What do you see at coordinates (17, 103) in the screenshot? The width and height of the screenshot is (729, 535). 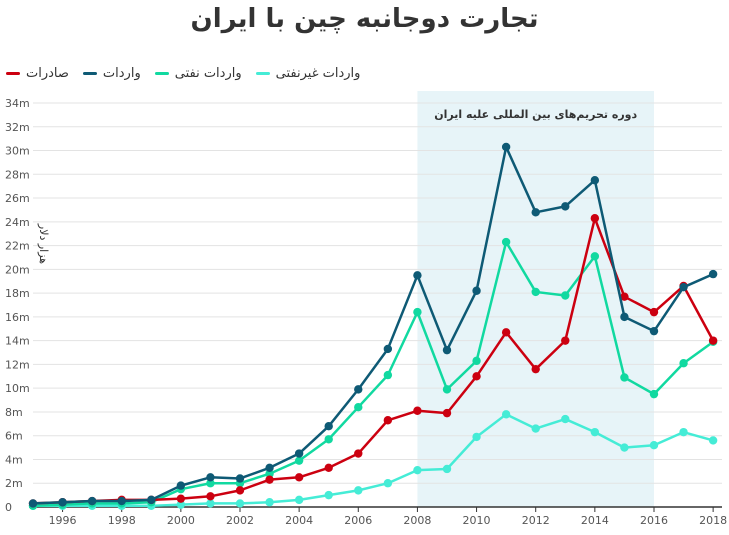 I see `y-tick-label: 34m` at bounding box center [17, 103].